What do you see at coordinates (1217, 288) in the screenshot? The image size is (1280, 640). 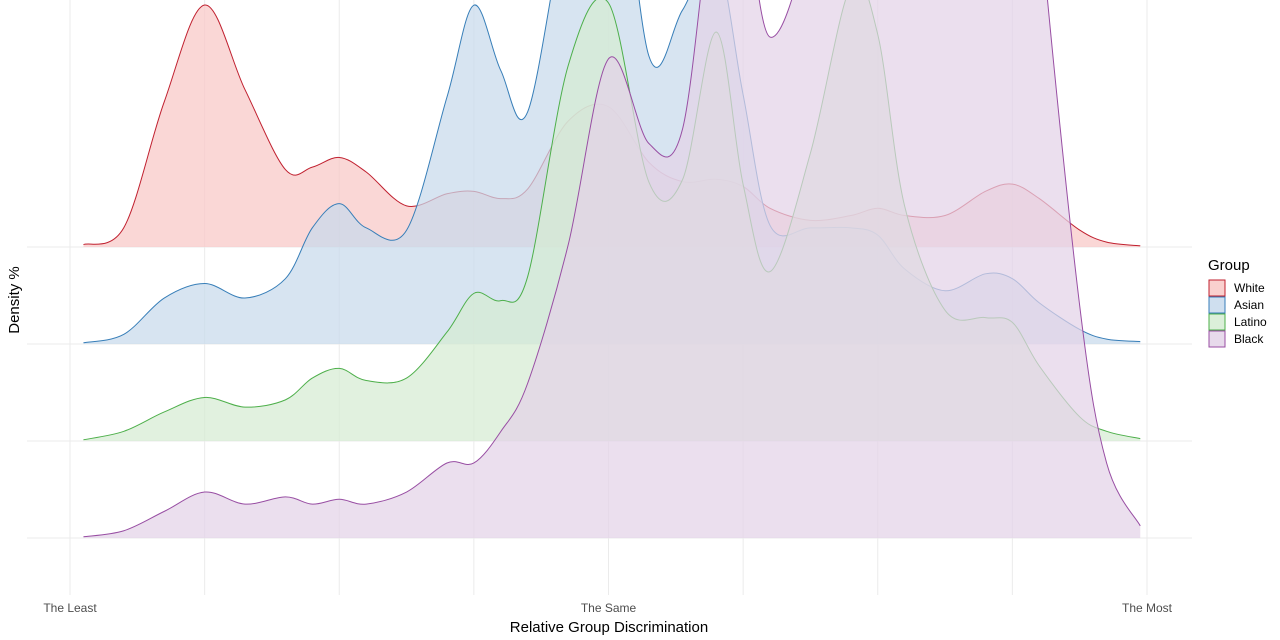 I see `legend-key-white` at bounding box center [1217, 288].